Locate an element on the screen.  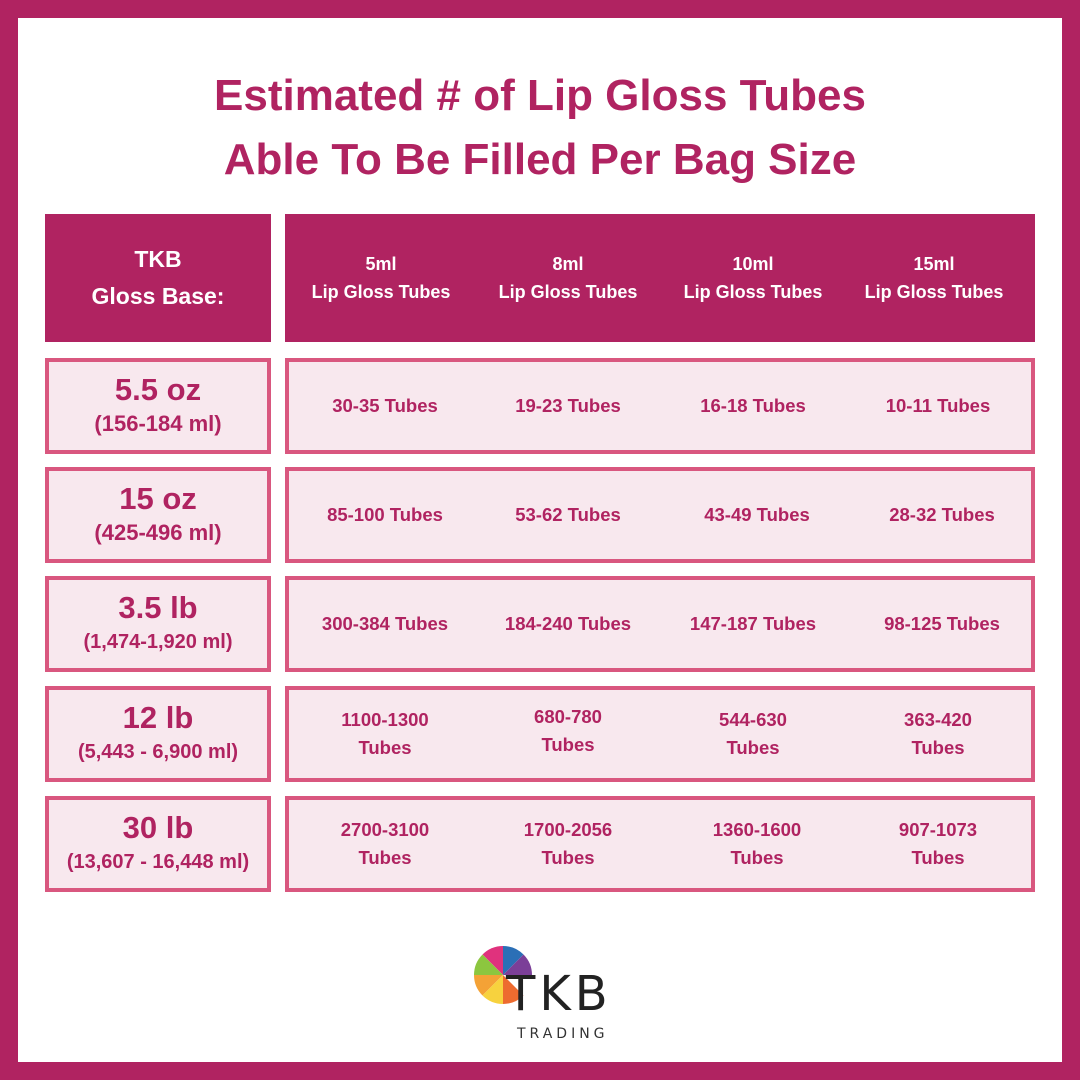
value-cell-5ml: 30-35 Tubes is located at coordinates (385, 406).